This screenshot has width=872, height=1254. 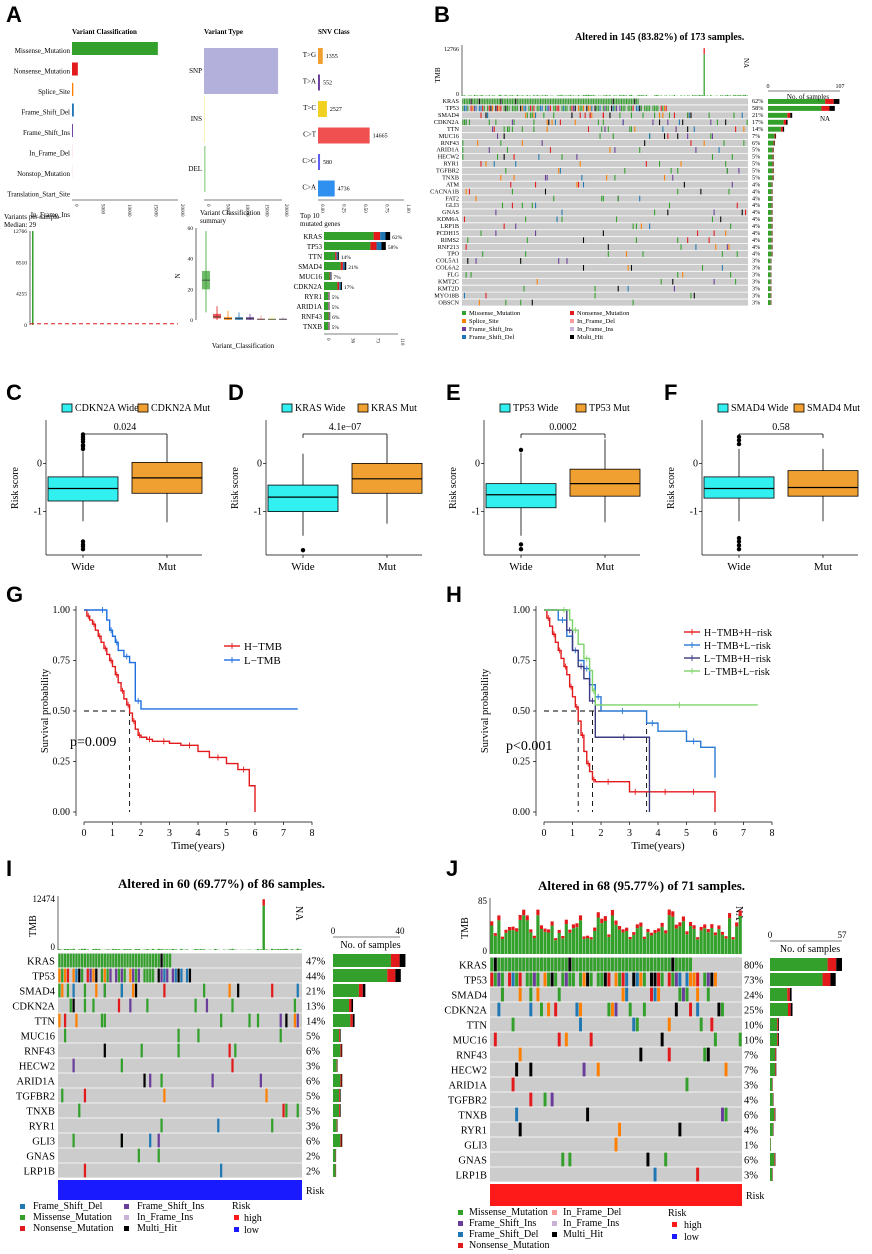 What do you see at coordinates (677, 1213) in the screenshot?
I see `j-risk-legend-title: Risk` at bounding box center [677, 1213].